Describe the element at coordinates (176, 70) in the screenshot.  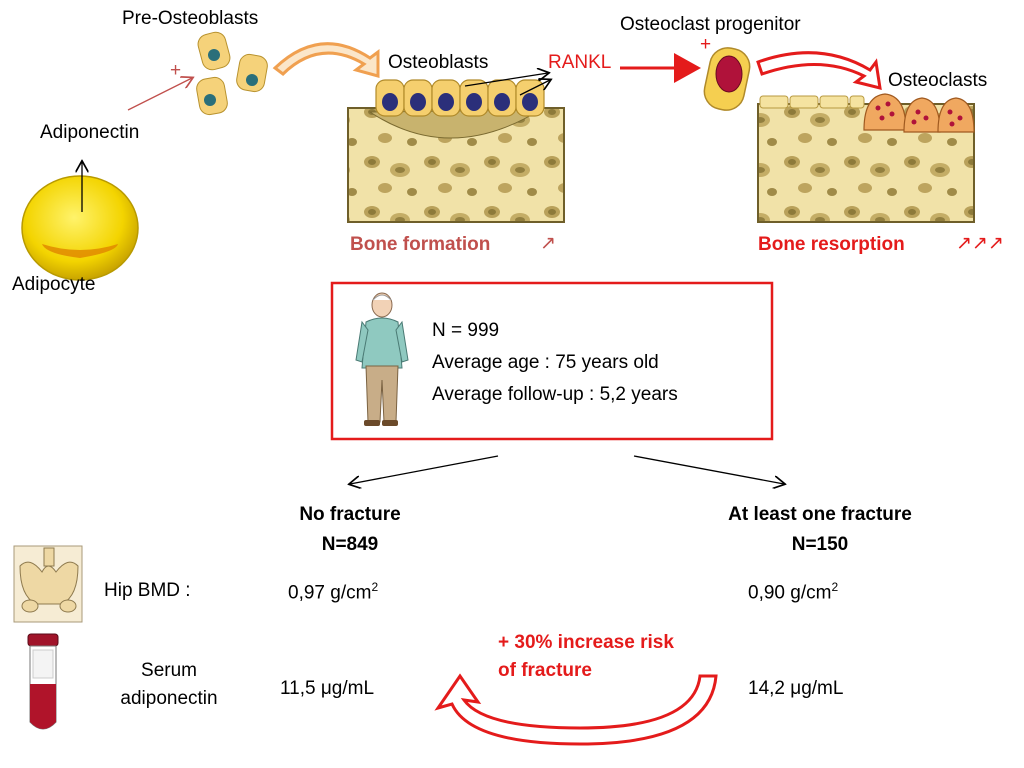
I see `pre-osteoblasts-plus: +` at that location.